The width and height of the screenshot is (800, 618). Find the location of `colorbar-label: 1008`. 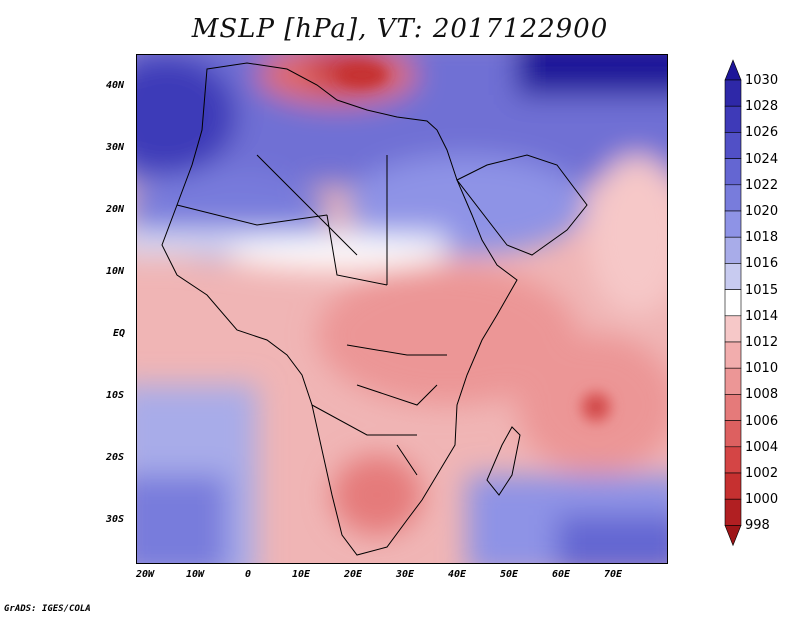

colorbar-label: 1008 is located at coordinates (762, 395).